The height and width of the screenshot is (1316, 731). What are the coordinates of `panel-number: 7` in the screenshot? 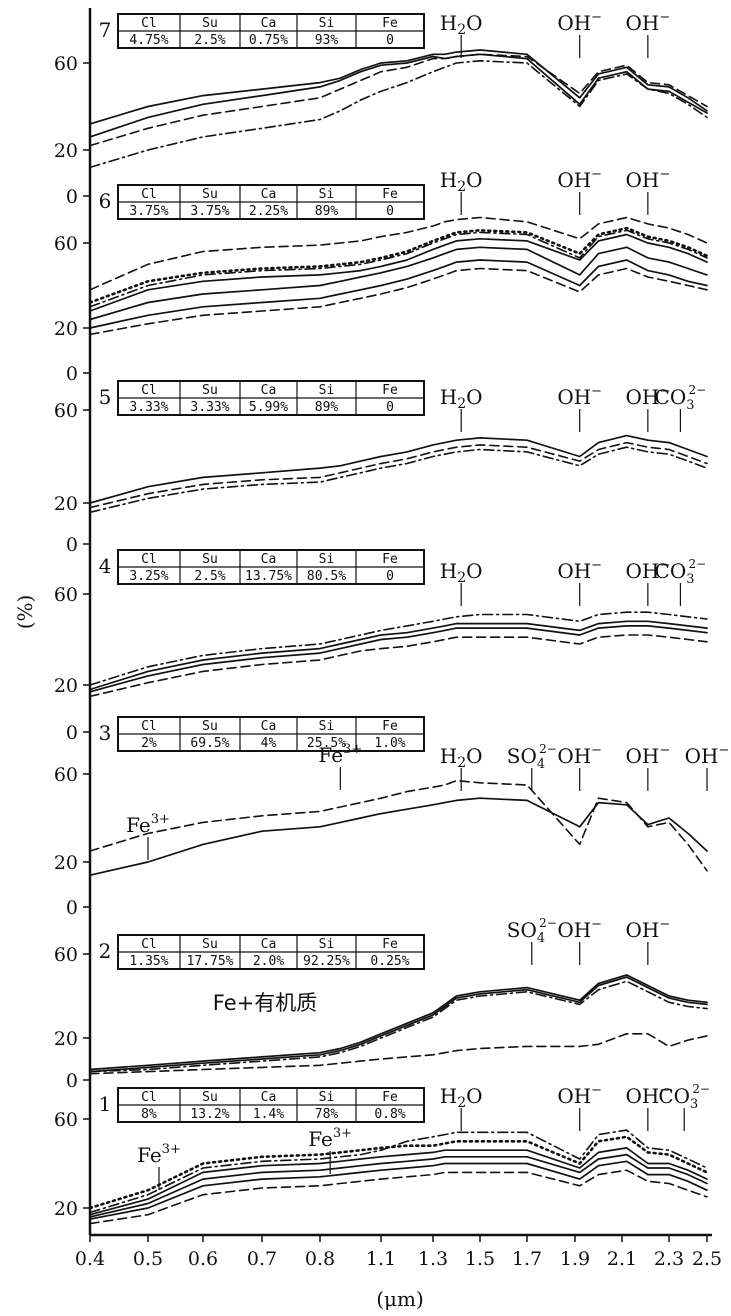 It's located at (105, 30).